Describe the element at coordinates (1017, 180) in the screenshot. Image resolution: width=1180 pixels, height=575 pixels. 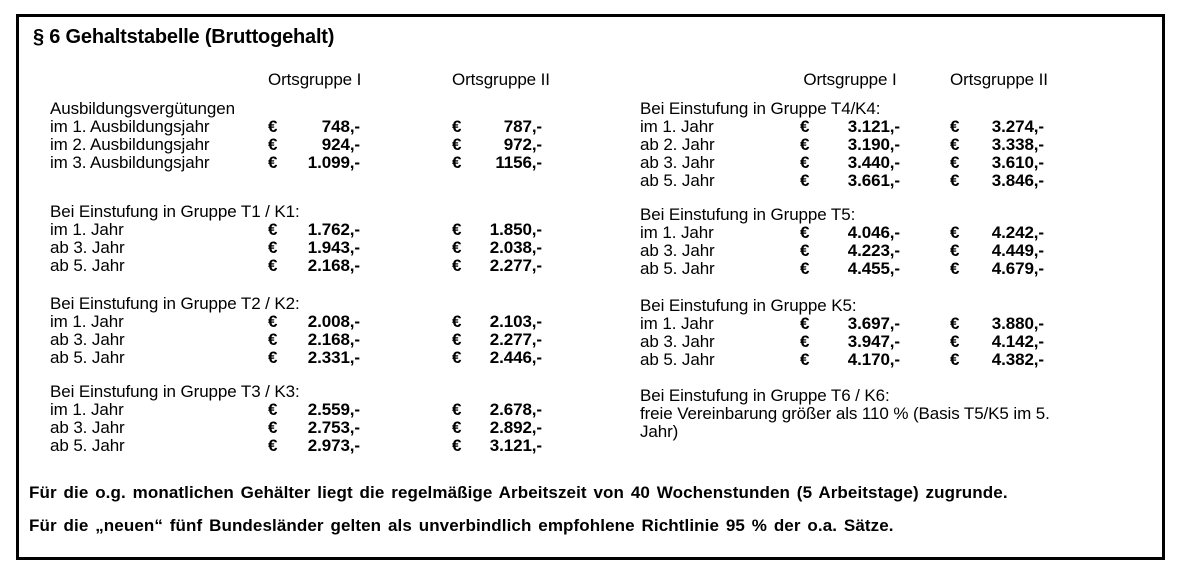
I see `amount-ortsgruppe-2: 3.846,-` at that location.